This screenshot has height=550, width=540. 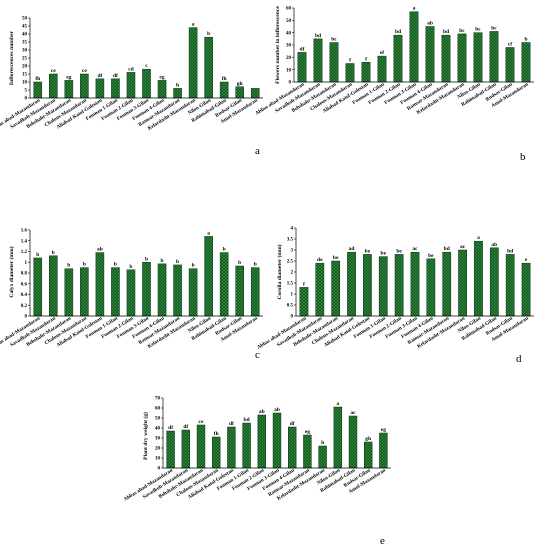 I want to click on chart-b-panel-label: b, so click(x=523, y=157).